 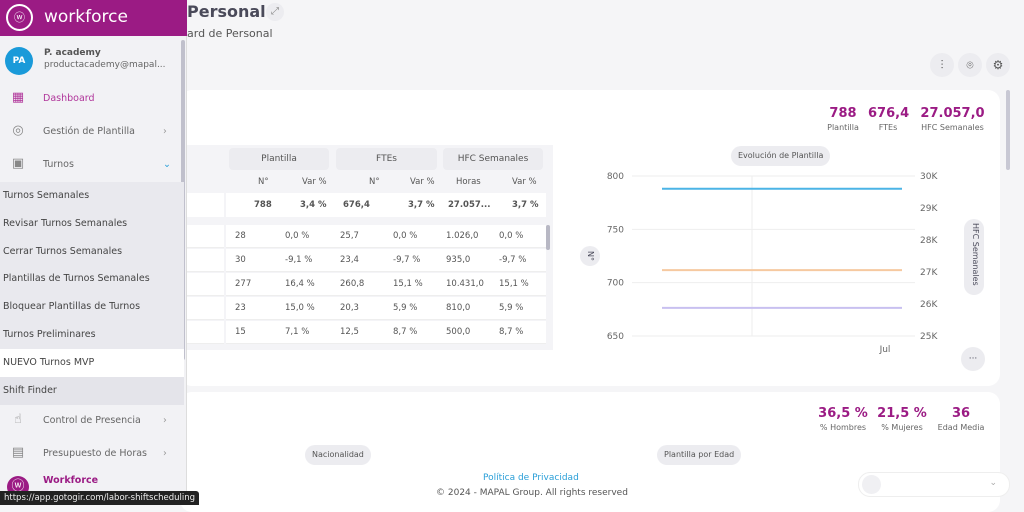 I want to click on table-cell: 12,5, so click(x=349, y=332).